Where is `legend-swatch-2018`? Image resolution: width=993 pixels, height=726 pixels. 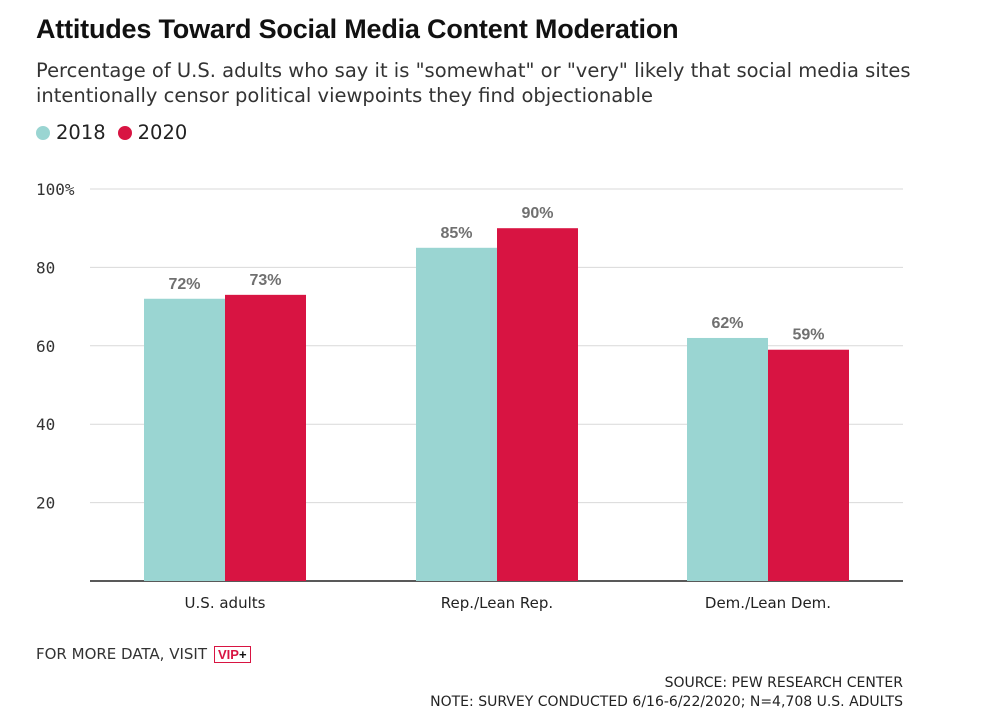 legend-swatch-2018 is located at coordinates (43, 132).